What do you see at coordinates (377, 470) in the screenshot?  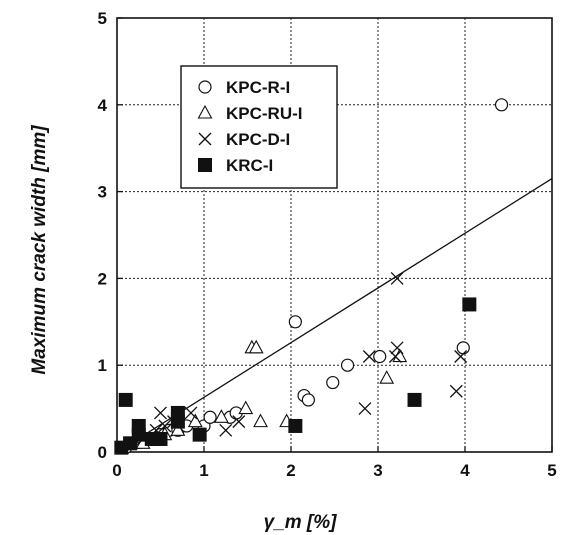 I see `x-tick-label: 3` at bounding box center [377, 470].